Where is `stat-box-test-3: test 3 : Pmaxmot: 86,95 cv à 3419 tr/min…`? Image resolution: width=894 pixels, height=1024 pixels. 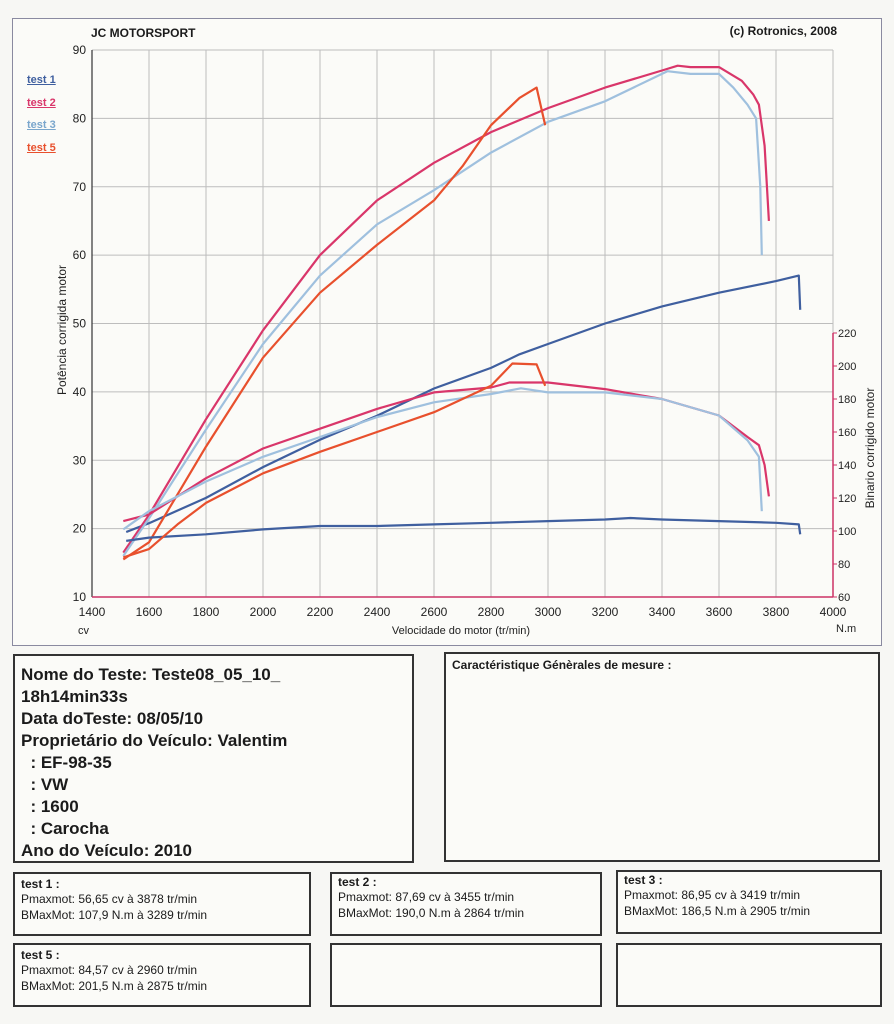
stat-box-test-3: test 3 : Pmaxmot: 86,95 cv à 3419 tr/min… is located at coordinates (749, 902).